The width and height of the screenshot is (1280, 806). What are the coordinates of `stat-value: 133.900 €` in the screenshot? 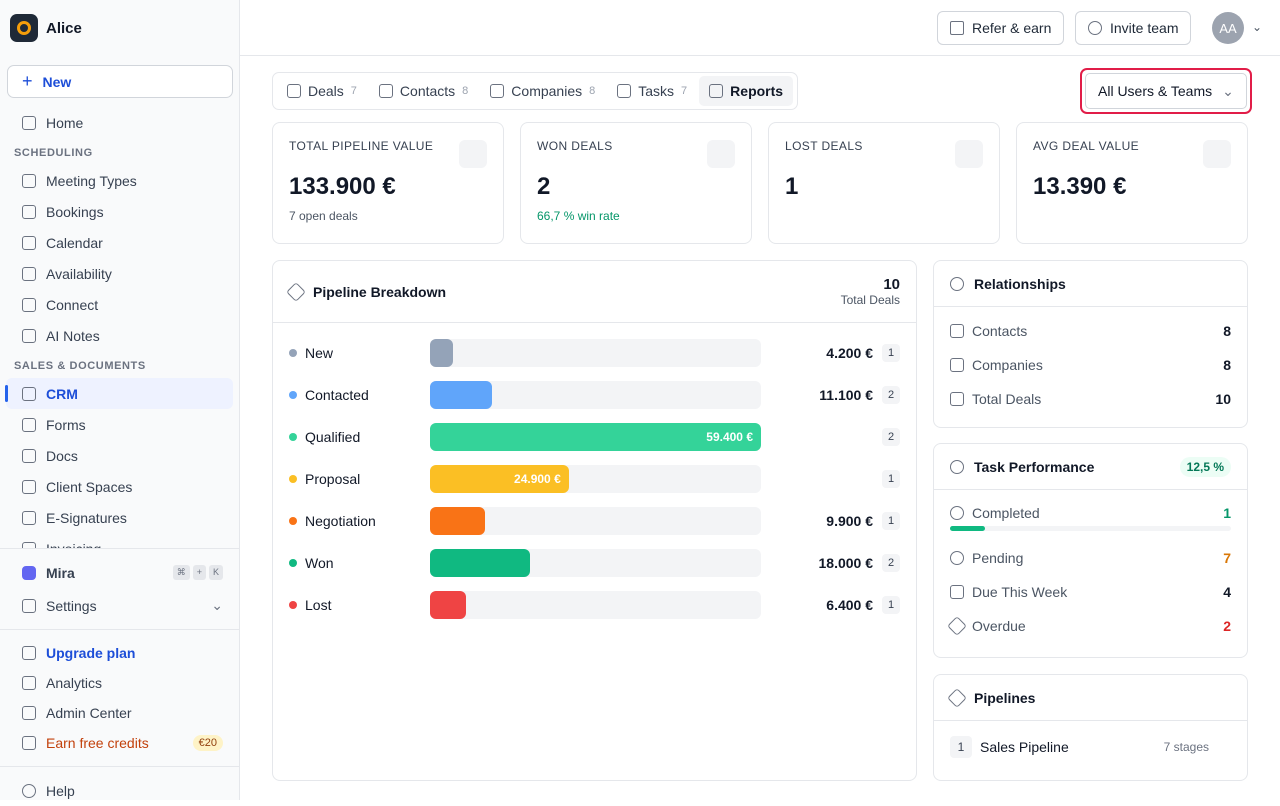 It's located at (342, 186).